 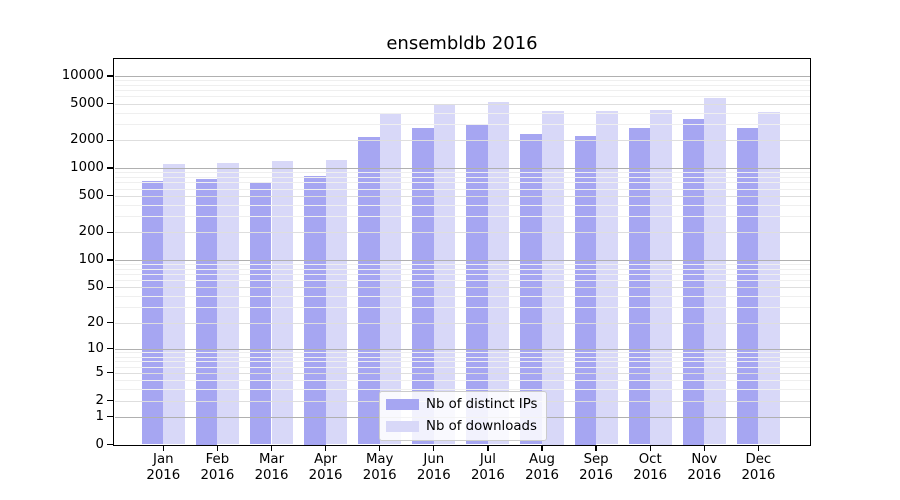 I want to click on x-tick-label-Oct: Oct 2016, so click(x=650, y=467).